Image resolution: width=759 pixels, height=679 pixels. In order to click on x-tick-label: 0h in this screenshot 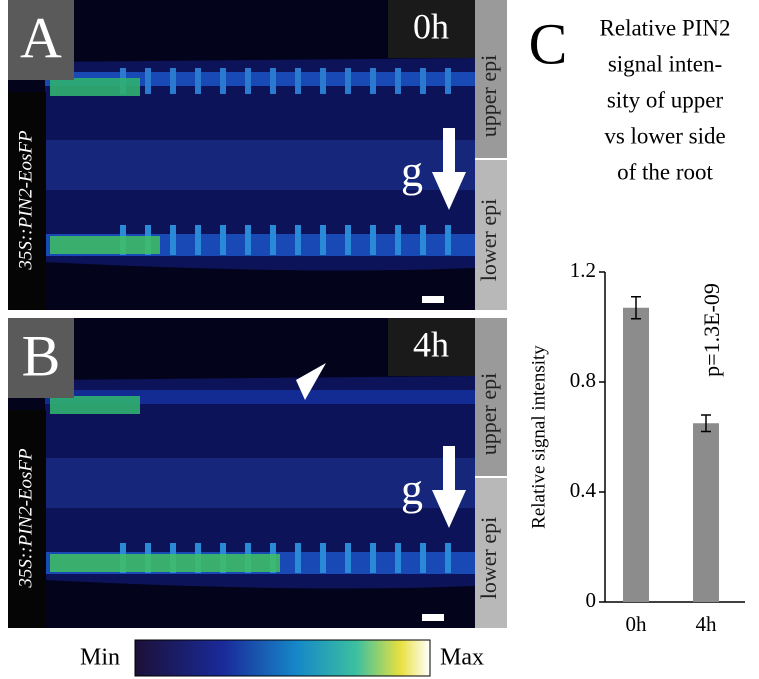, I will do `click(637, 624)`.